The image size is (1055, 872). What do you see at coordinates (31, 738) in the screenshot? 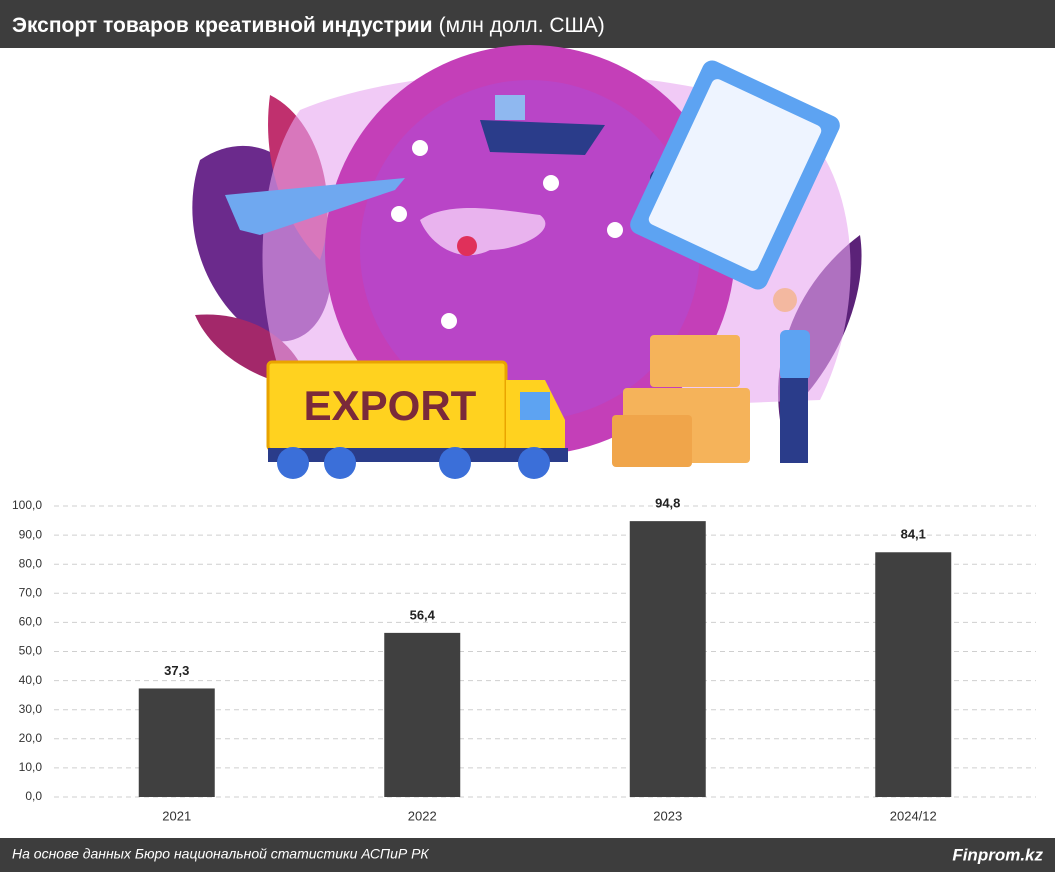
I see `y-tick-label: 20,0` at bounding box center [31, 738].